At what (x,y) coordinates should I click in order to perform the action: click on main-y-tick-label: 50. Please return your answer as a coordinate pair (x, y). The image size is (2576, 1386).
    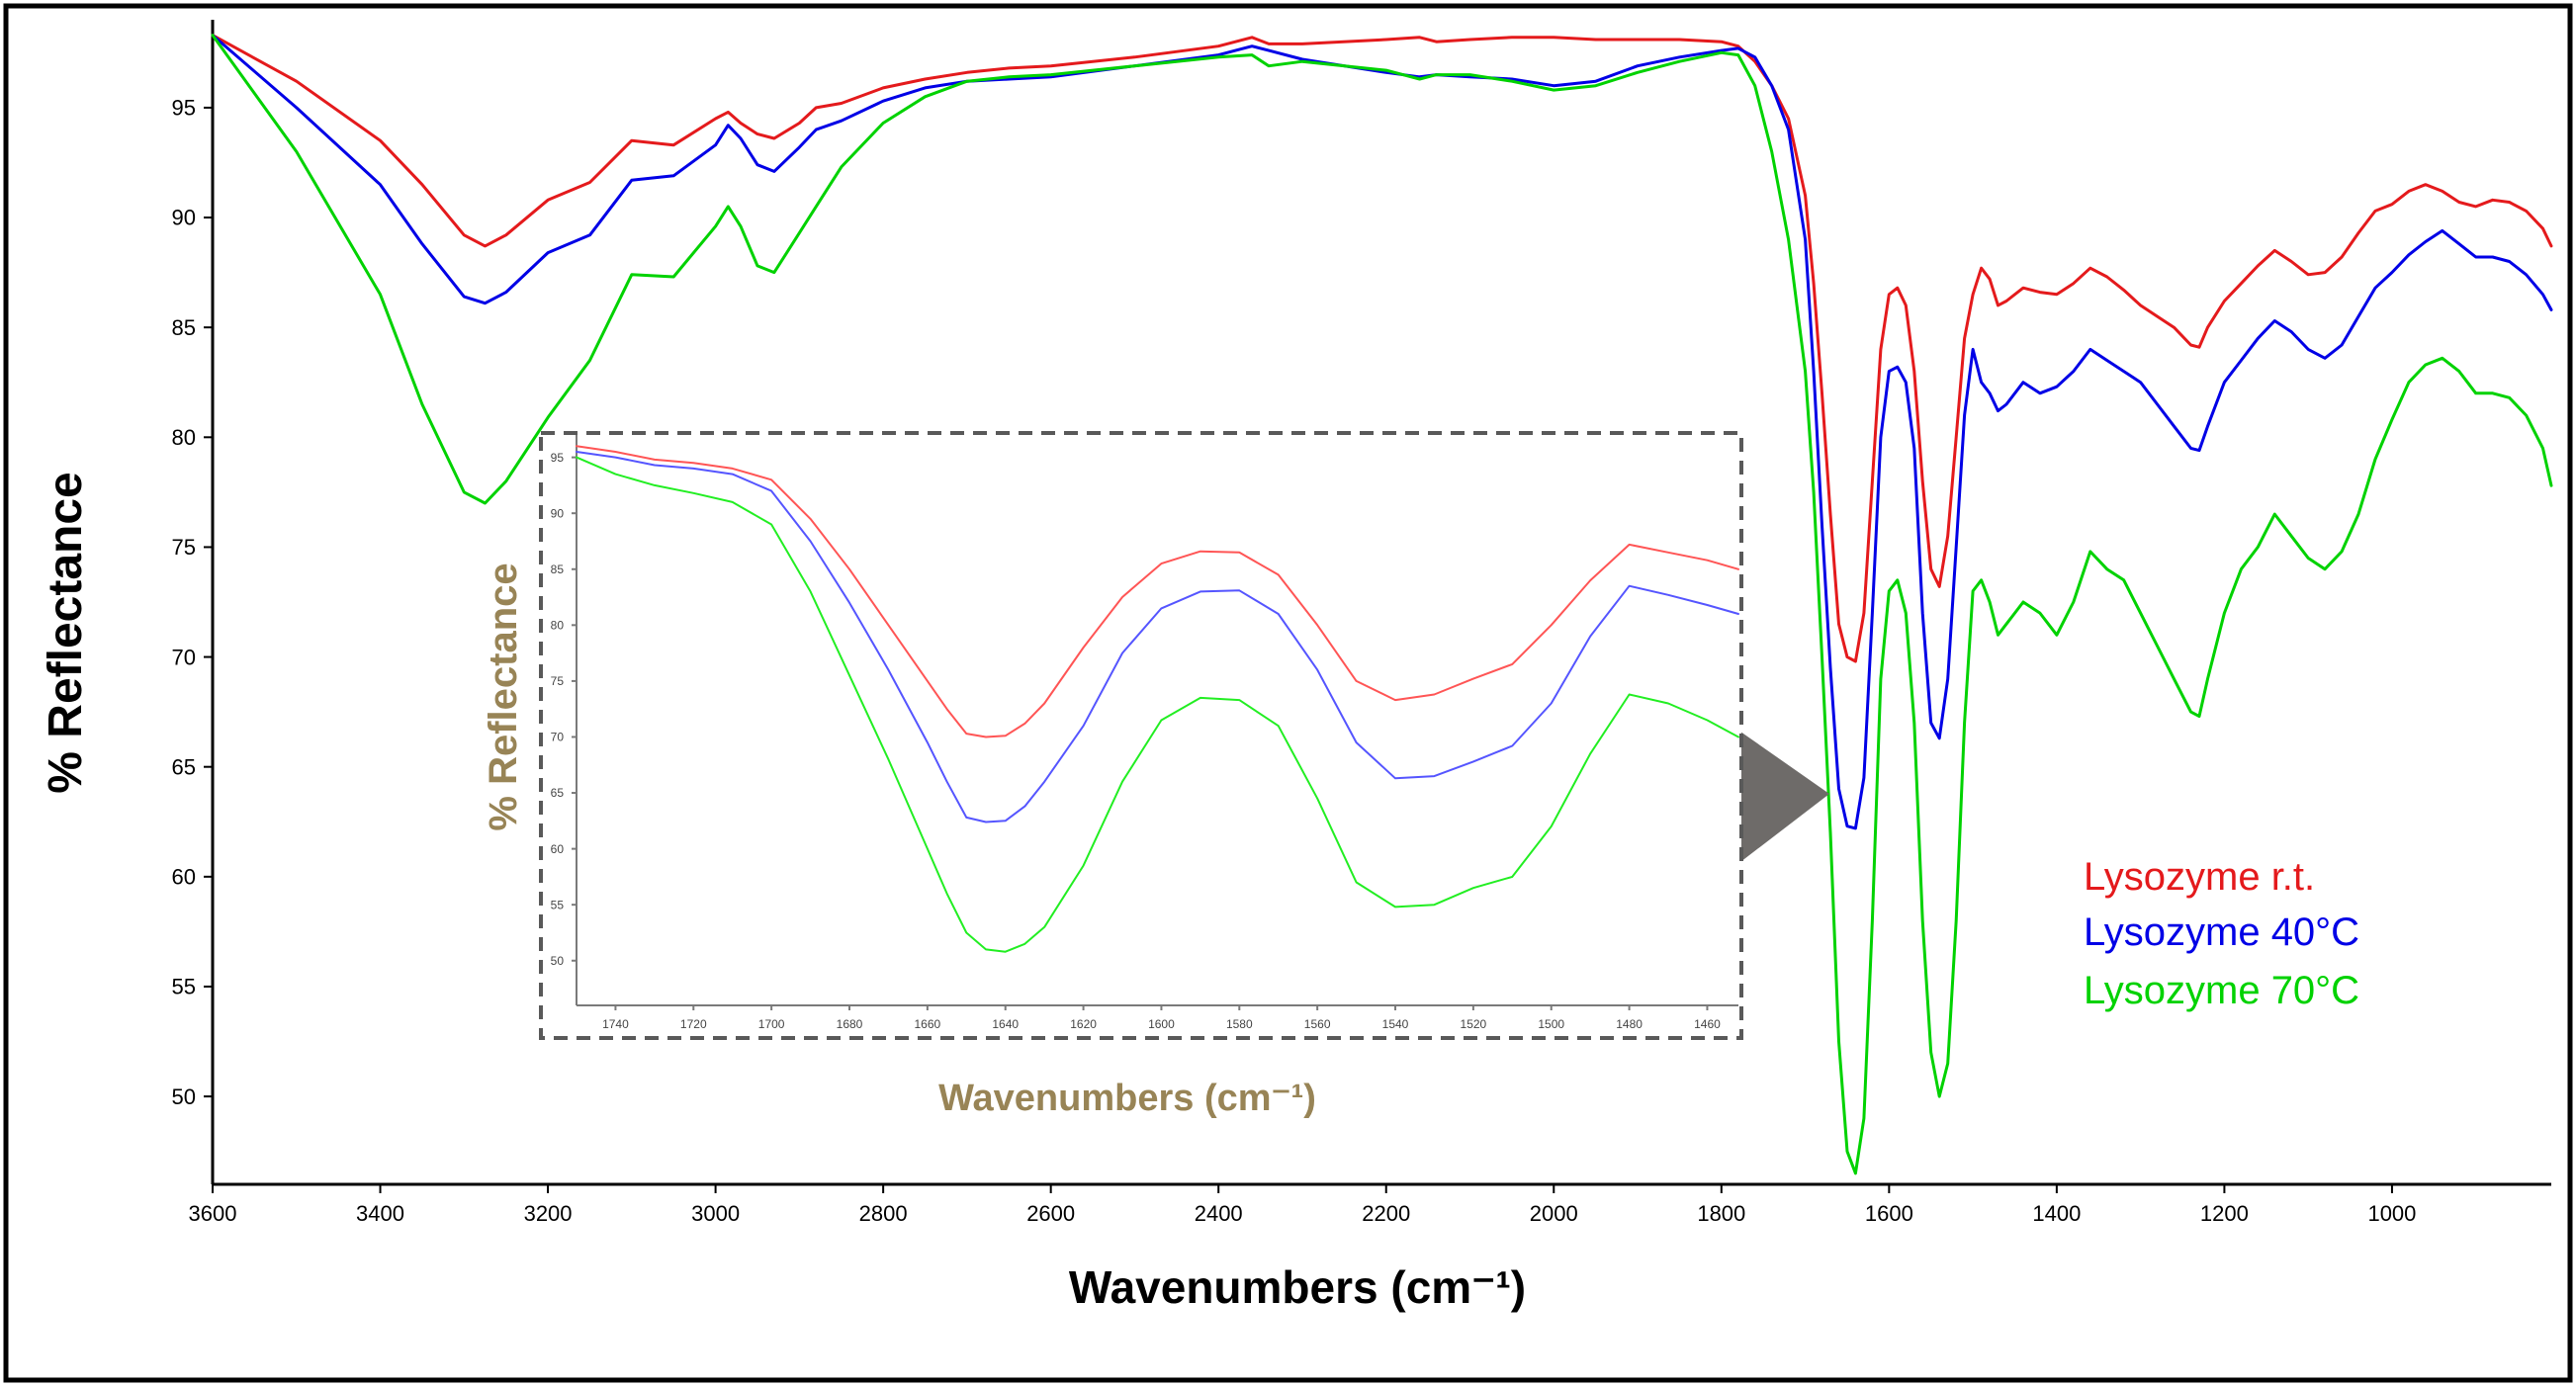
    Looking at the image, I should click on (184, 1096).